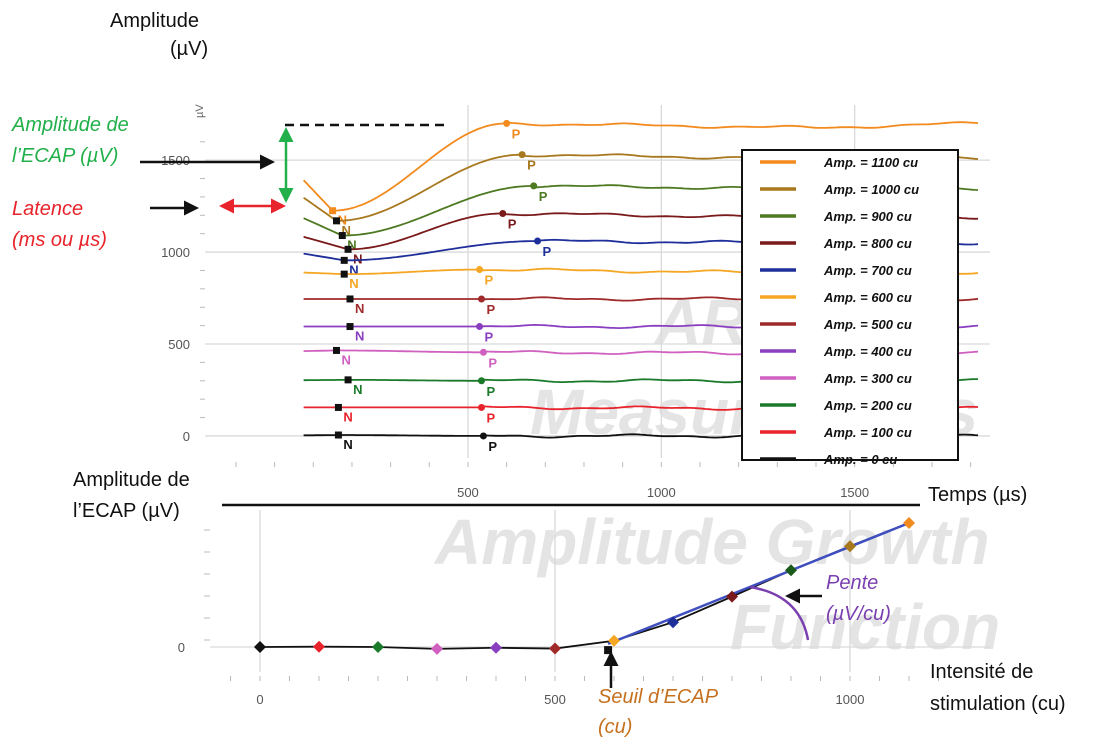 The height and width of the screenshot is (740, 1105). I want to click on legend-box, so click(850, 305).